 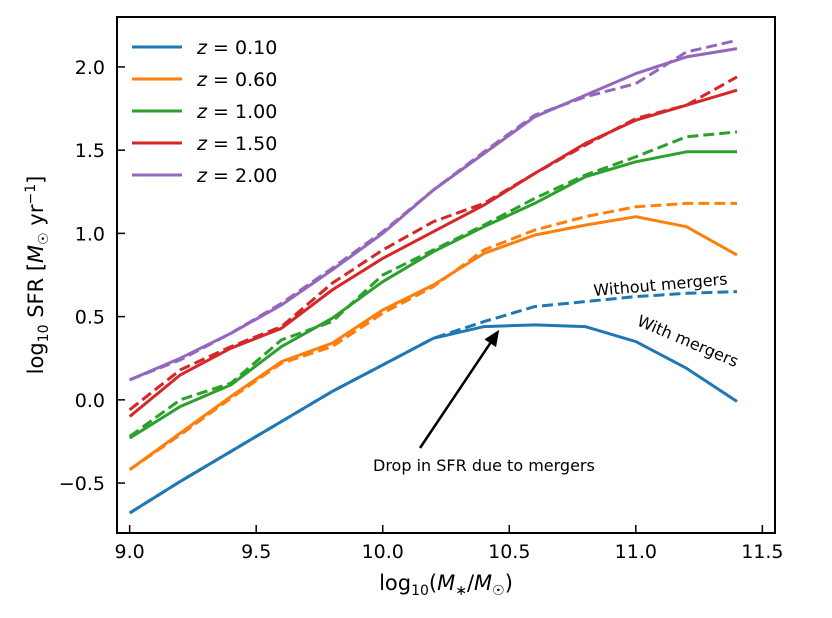 What do you see at coordinates (236, 176) in the screenshot?
I see `legend-label: z = 2.00` at bounding box center [236, 176].